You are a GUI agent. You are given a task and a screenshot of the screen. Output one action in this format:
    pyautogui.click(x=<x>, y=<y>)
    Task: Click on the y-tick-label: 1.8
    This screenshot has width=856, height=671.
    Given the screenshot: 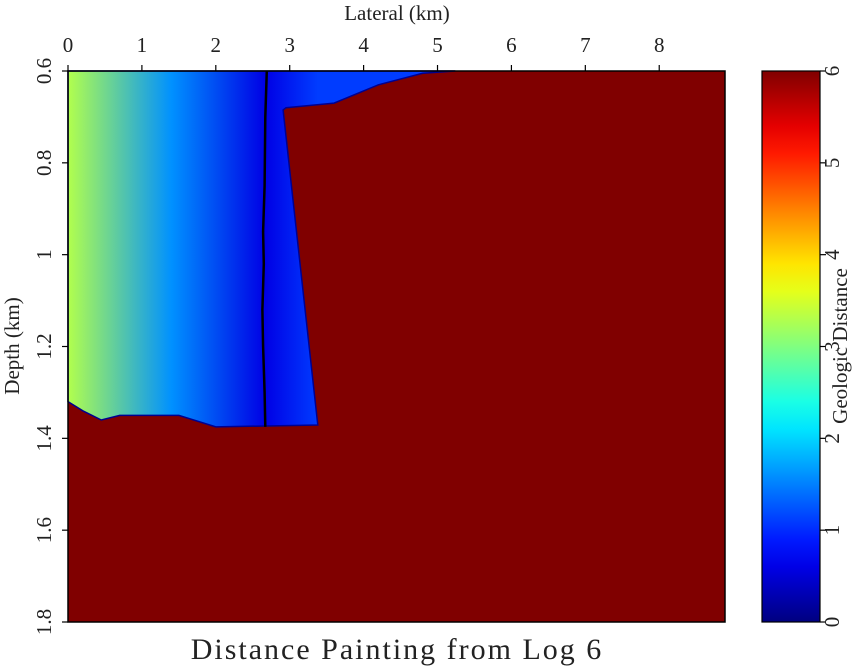 What is the action you would take?
    pyautogui.click(x=44, y=622)
    